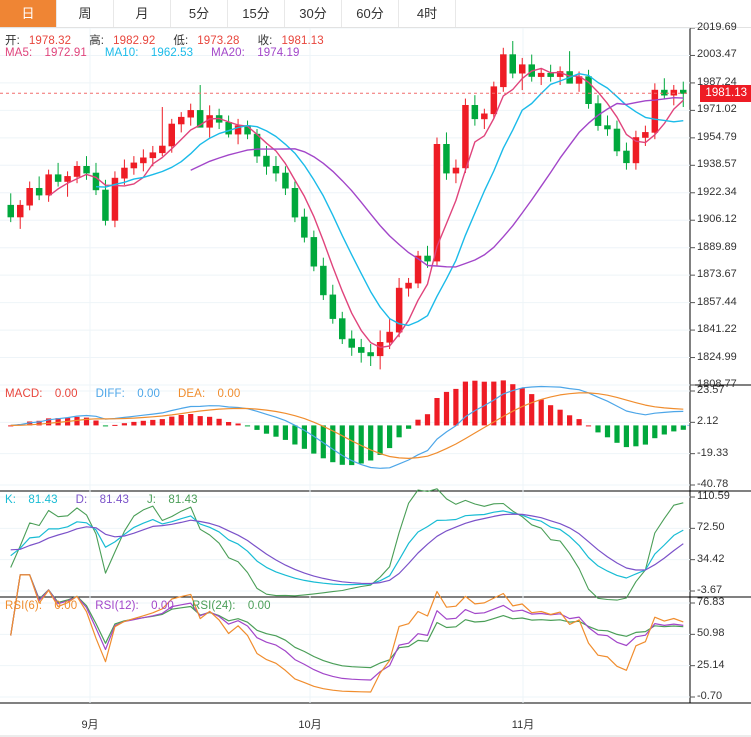 The image size is (751, 737). What do you see at coordinates (711, 558) in the screenshot?
I see `axis-tick-label: 34.42` at bounding box center [711, 558].